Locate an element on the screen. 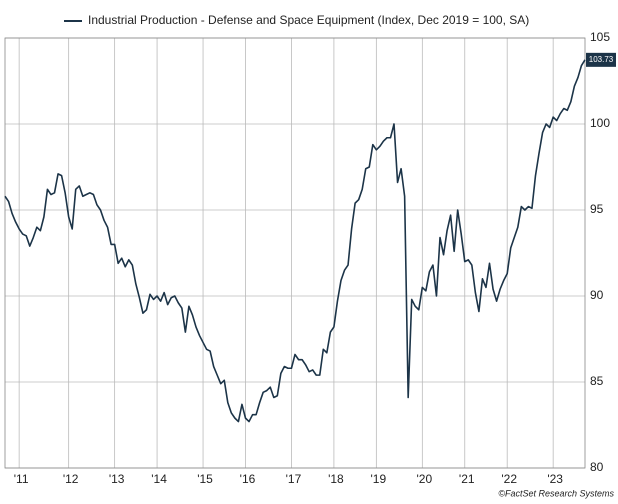  value-label-box is located at coordinates (601, 59).